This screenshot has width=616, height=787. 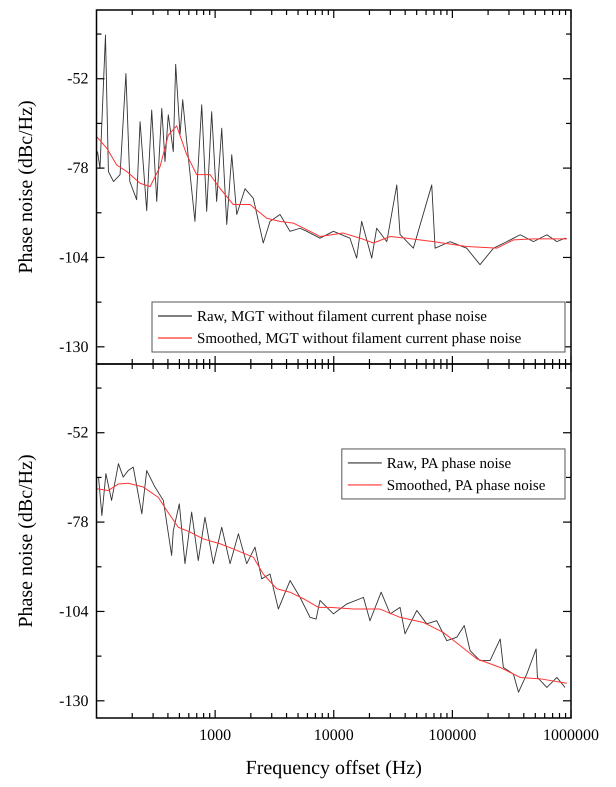 I want to click on legend-label: Smoothed, PA phase noise, so click(x=466, y=486).